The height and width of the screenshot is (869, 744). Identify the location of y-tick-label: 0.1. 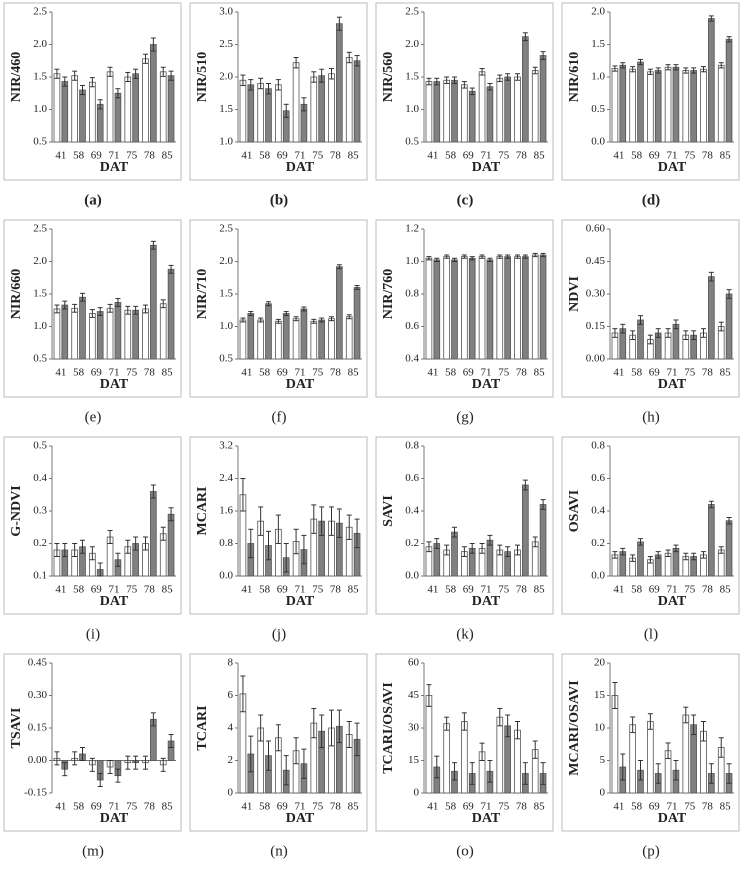
(40, 576).